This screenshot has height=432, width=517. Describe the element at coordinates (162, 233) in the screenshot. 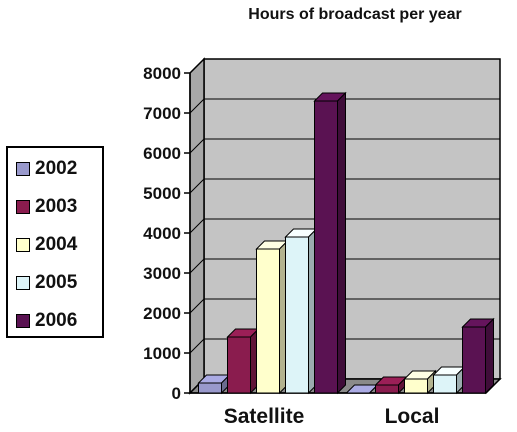

I see `y-tick-label: 4000` at that location.